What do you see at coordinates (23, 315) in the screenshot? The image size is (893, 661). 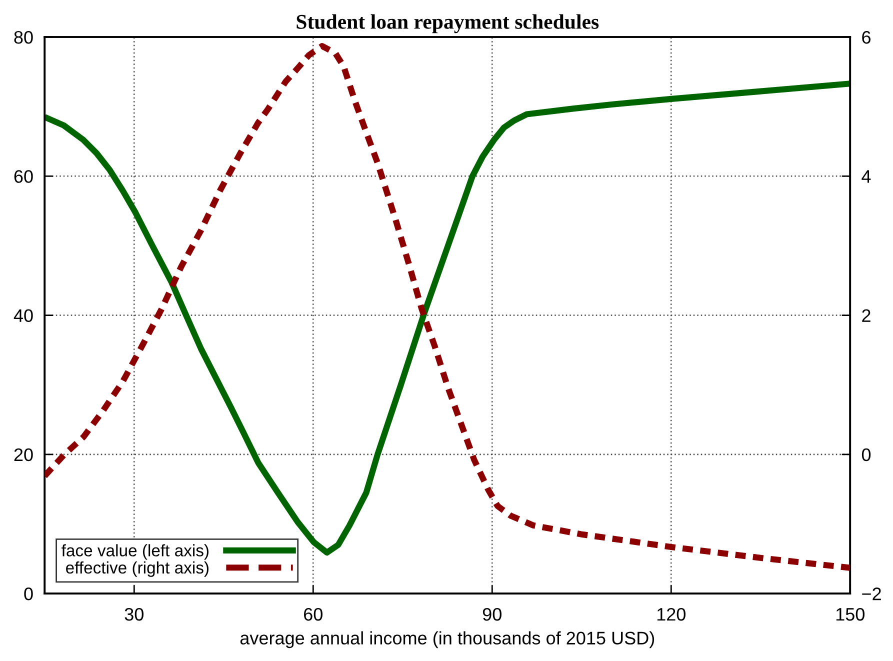 I see `y-tick-label: 40` at bounding box center [23, 315].